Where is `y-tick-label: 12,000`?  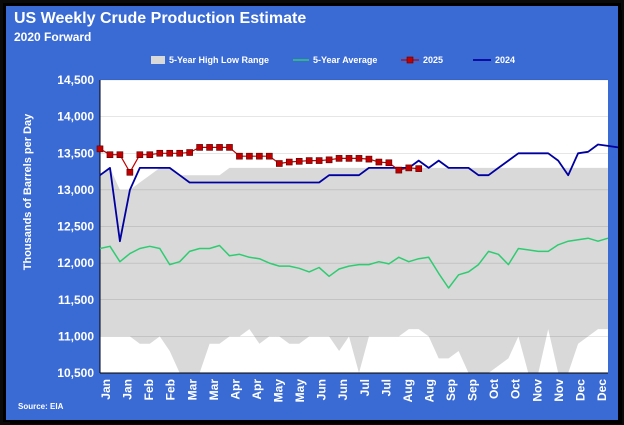
y-tick-label: 12,000 is located at coordinates (75, 263).